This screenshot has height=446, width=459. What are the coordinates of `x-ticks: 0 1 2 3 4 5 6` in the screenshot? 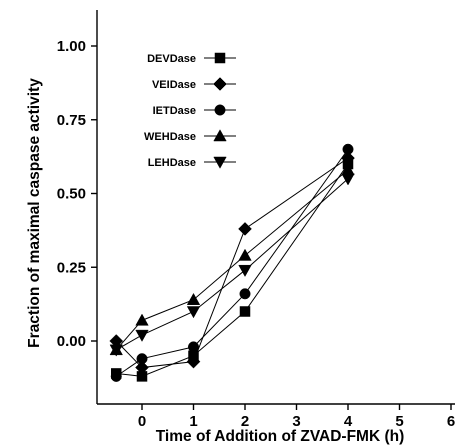 It's located at (296, 417).